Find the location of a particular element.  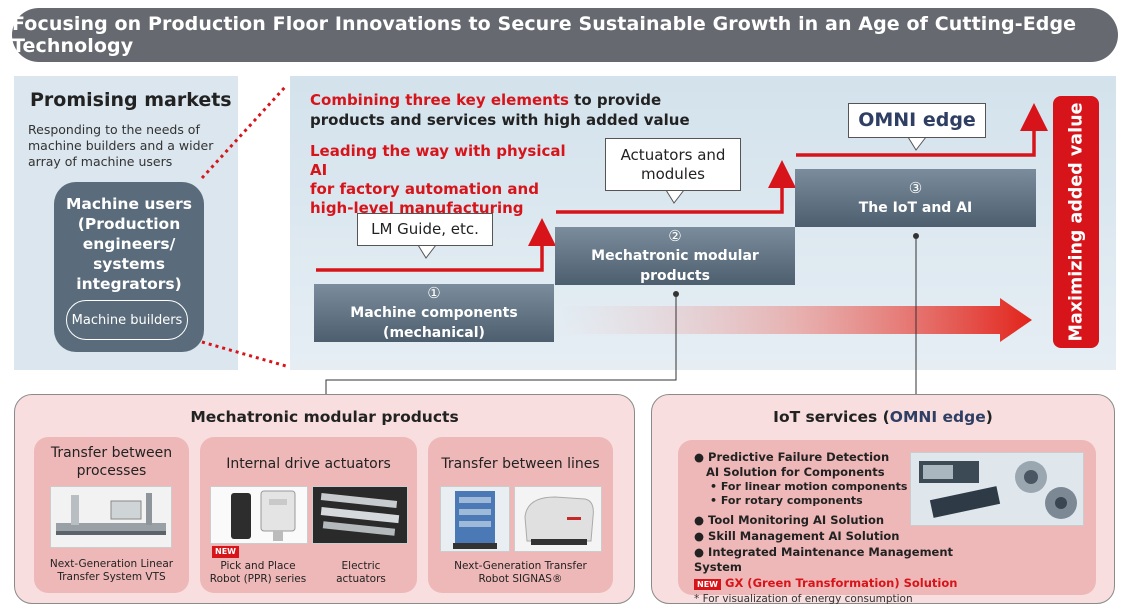

step-iot-ai: ③ The IoT and AI is located at coordinates (915, 198).